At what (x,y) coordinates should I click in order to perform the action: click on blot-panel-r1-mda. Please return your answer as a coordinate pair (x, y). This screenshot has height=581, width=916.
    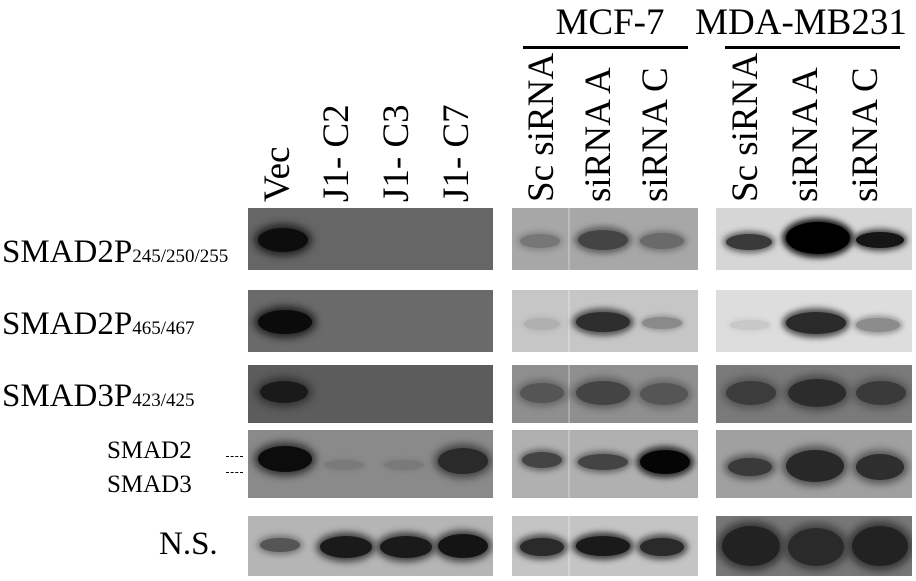
    Looking at the image, I should click on (814, 239).